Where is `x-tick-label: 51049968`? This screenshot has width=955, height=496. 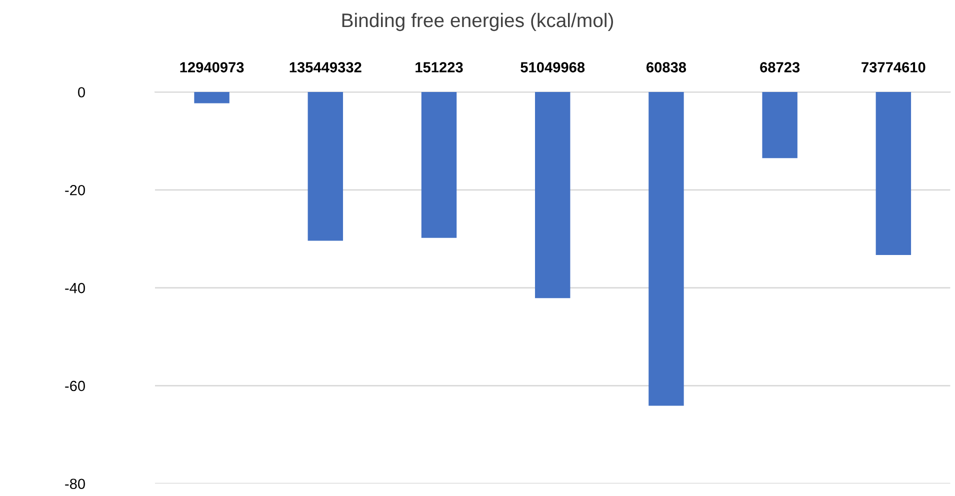 x-tick-label: 51049968 is located at coordinates (552, 67).